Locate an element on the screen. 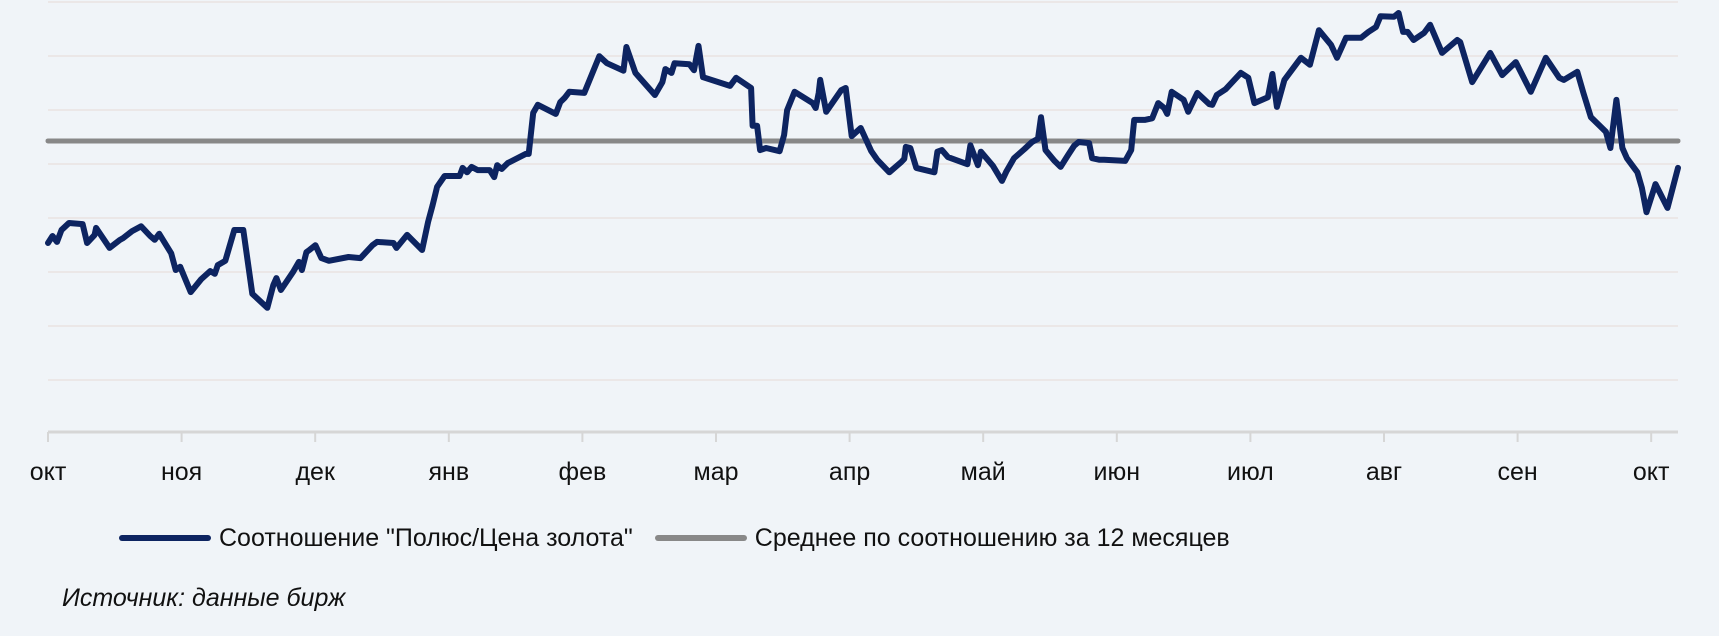 This screenshot has width=1719, height=636. x-tick-label: фев is located at coordinates (582, 472).